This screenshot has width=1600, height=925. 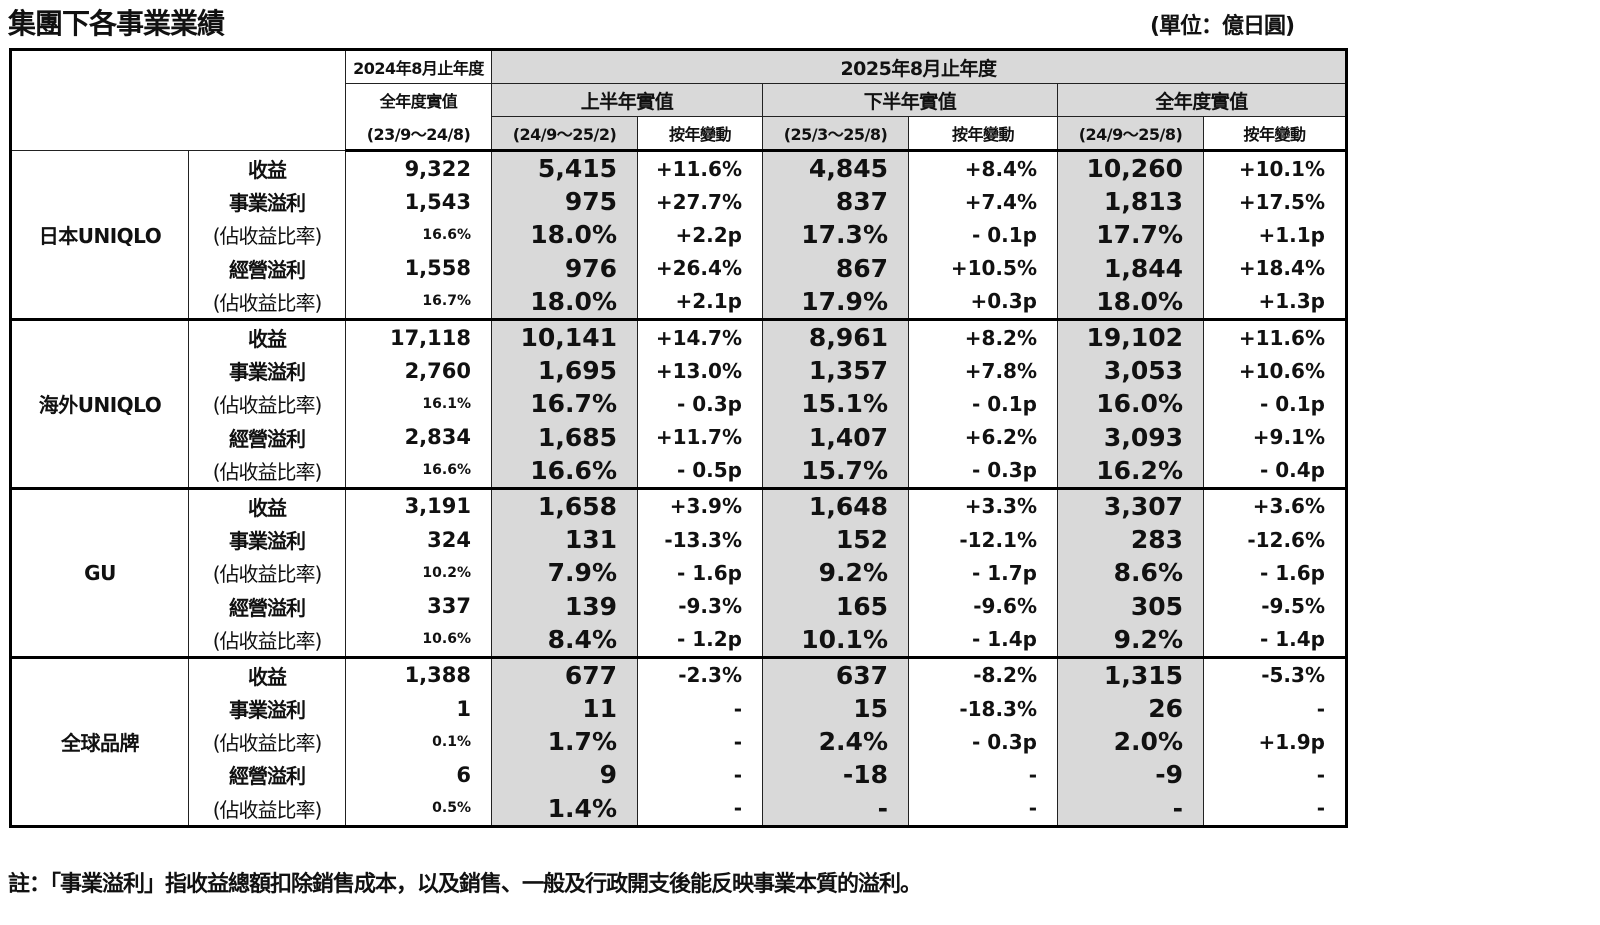 I want to click on fy2025-value-cell: 8.6%, so click(x=1130, y=573).